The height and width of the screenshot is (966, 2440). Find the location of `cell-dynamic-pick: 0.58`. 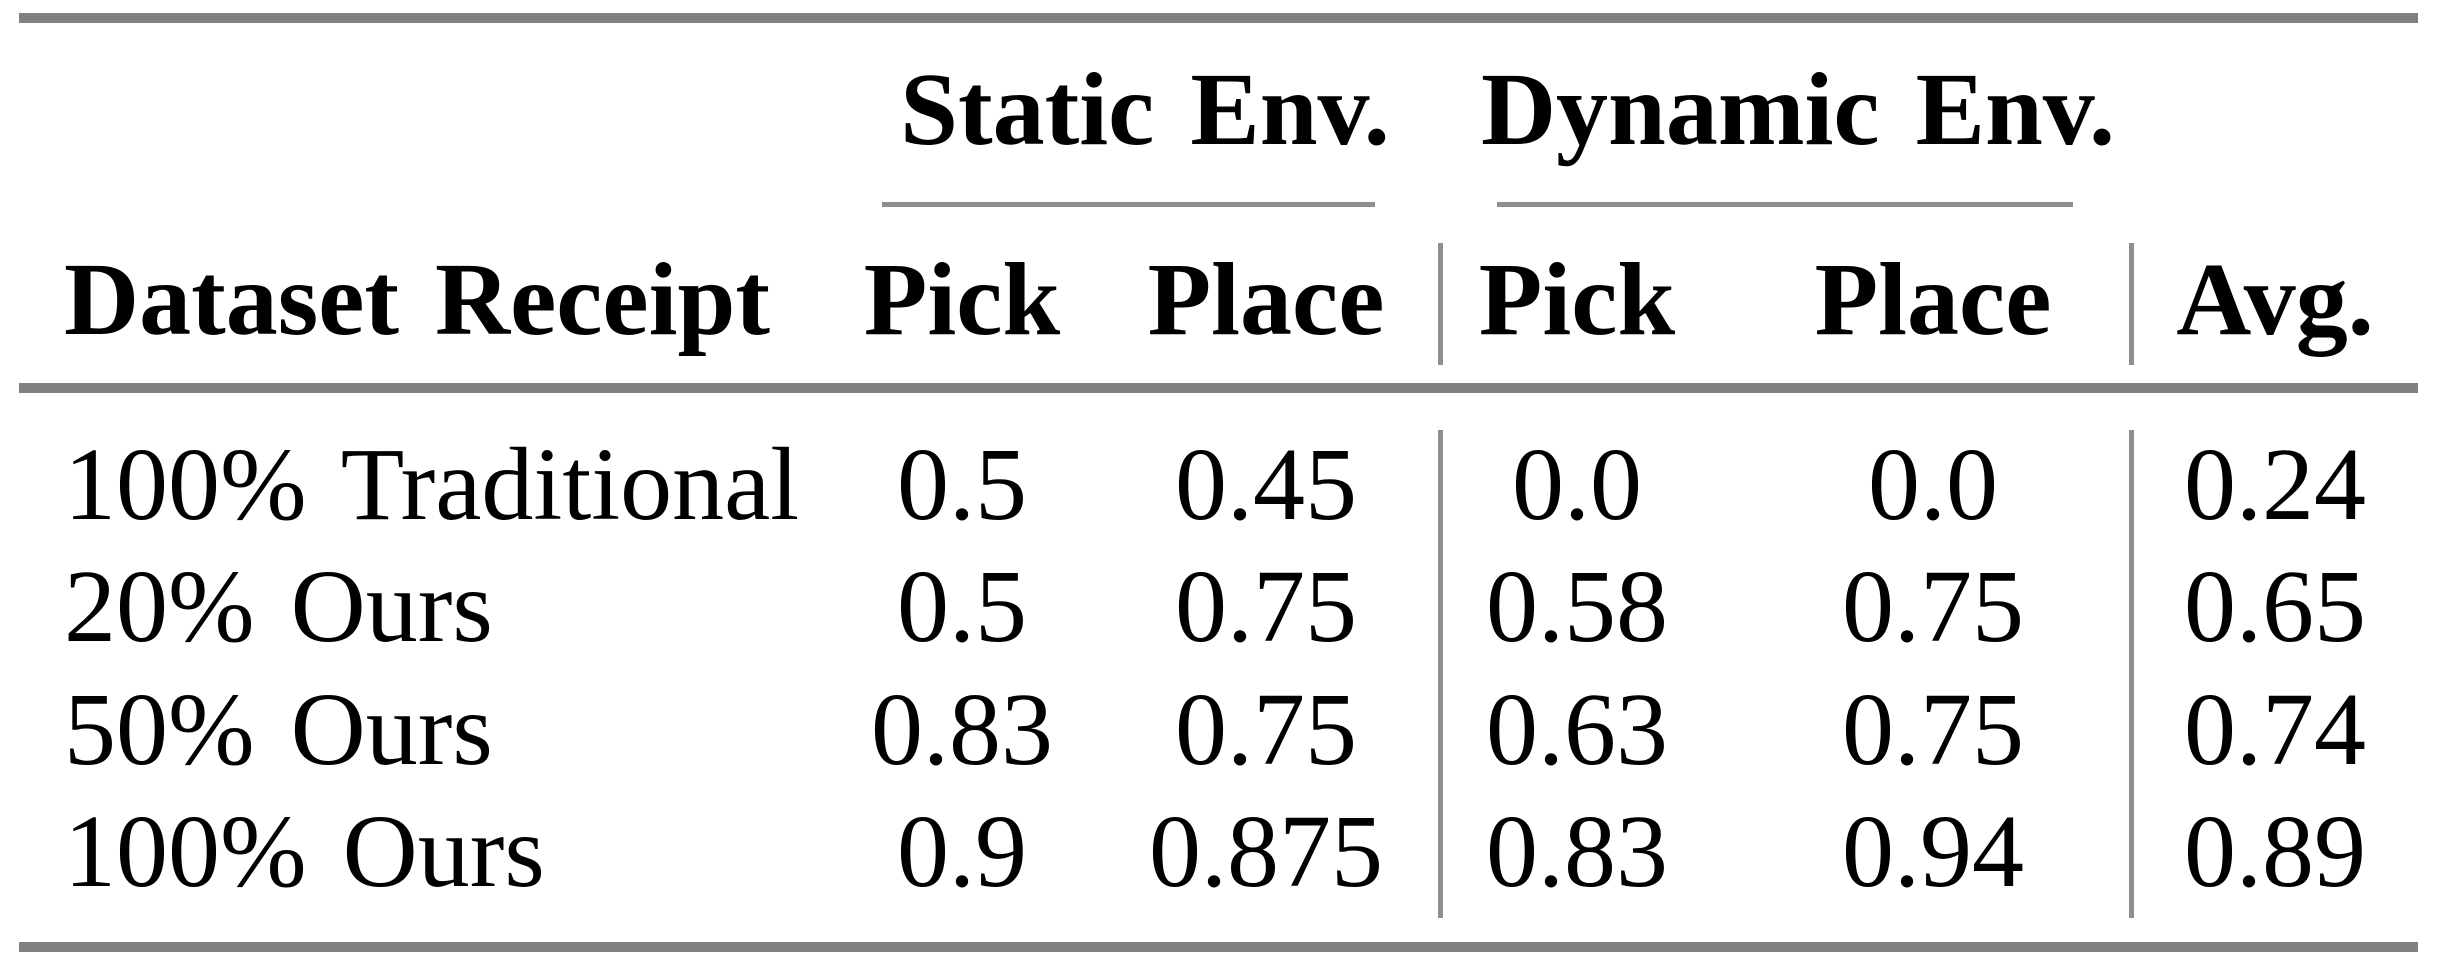

cell-dynamic-pick: 0.58 is located at coordinates (1577, 606).